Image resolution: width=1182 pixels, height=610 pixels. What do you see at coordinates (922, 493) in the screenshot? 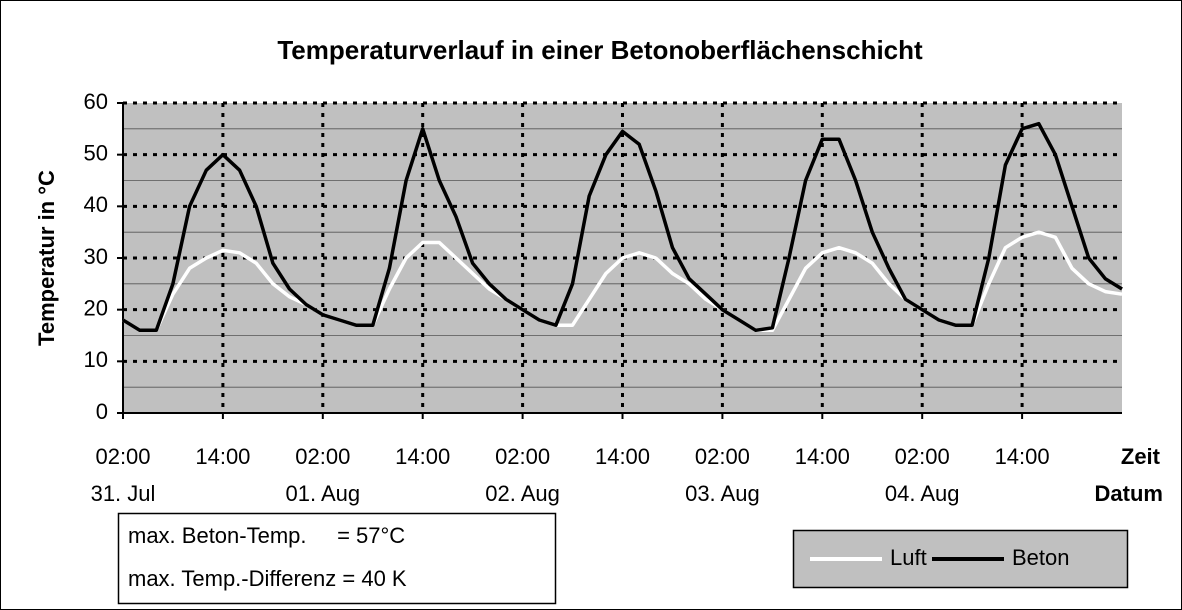
I see `date-label: 04. Aug` at bounding box center [922, 493].